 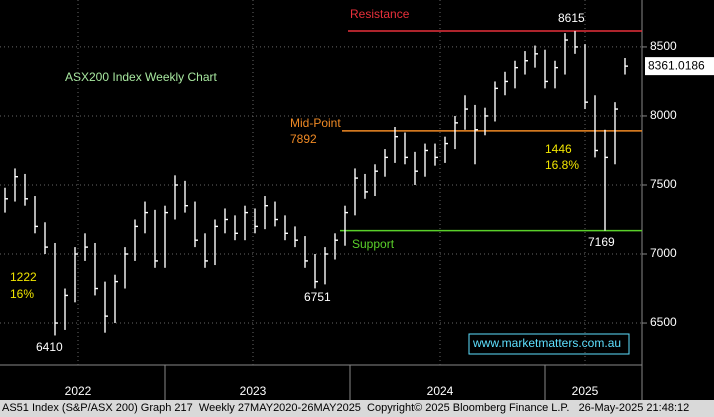 What do you see at coordinates (321, 382) in the screenshot?
I see `x-axis-band` at bounding box center [321, 382].